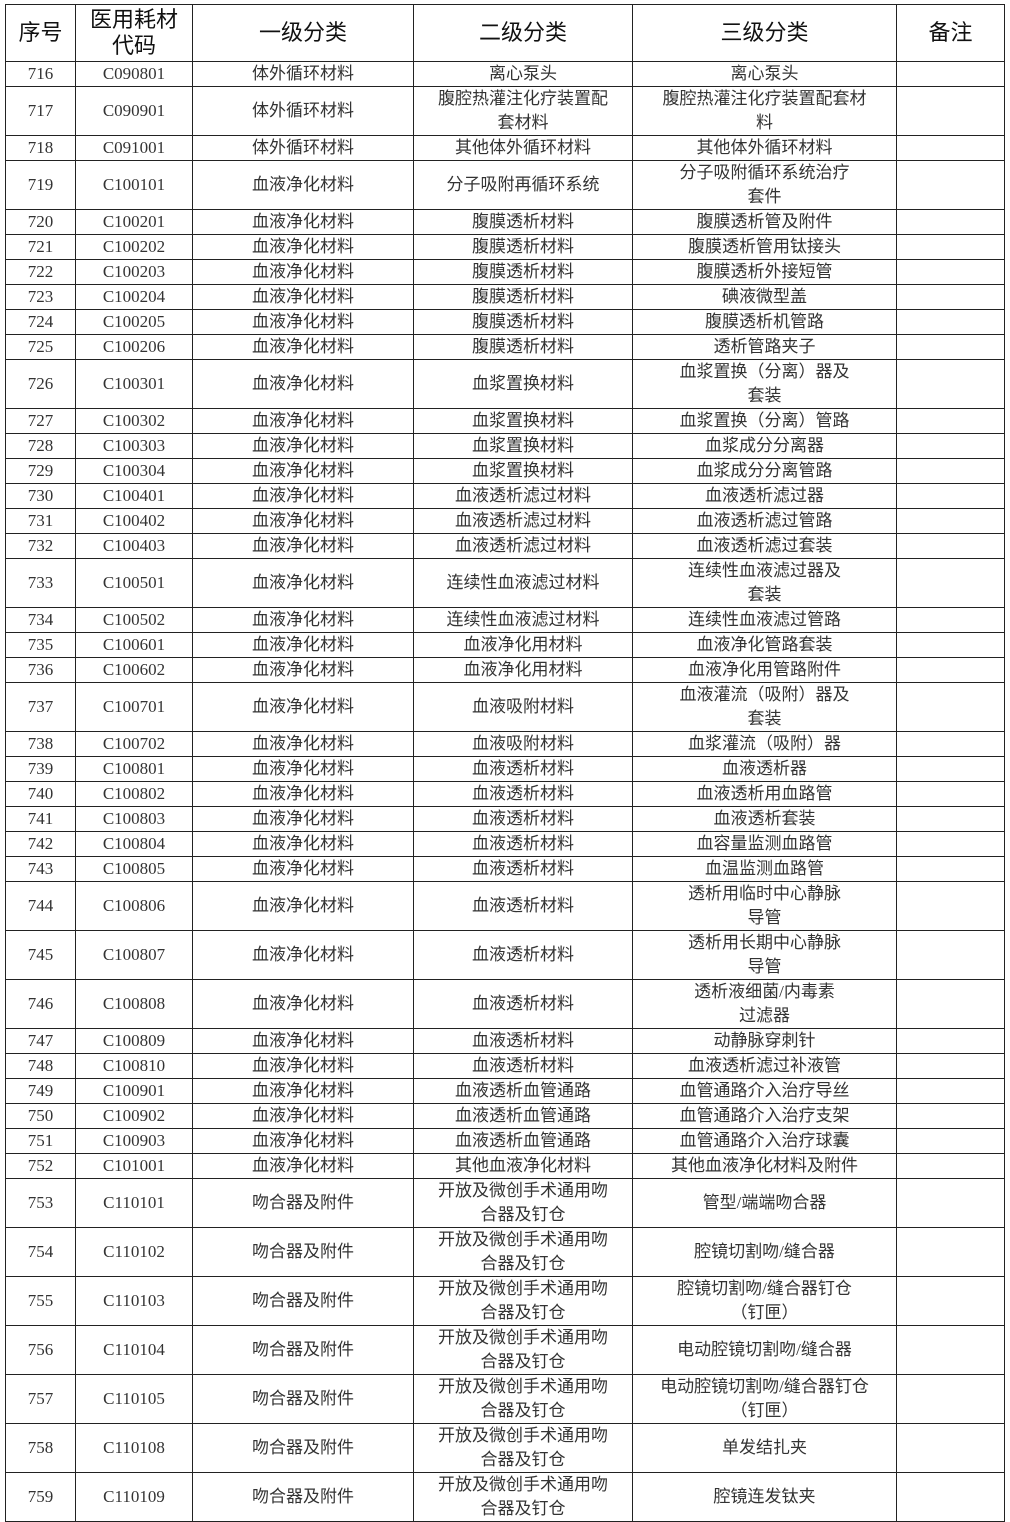  What do you see at coordinates (505, 955) in the screenshot?
I see `table-row: 745 C100807 血液净化材料 血液透析材料 透析用长期中心静脉 导管` at bounding box center [505, 955].